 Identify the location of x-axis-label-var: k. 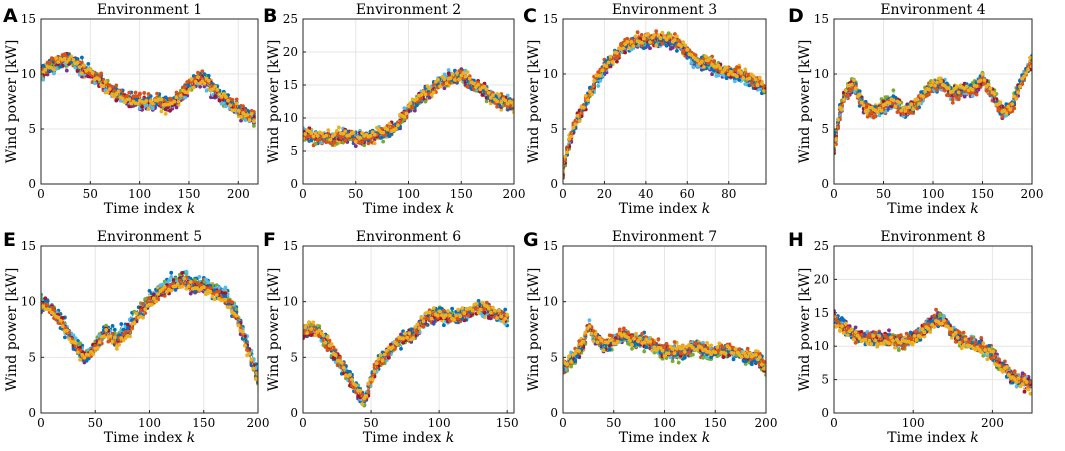
(191, 209).